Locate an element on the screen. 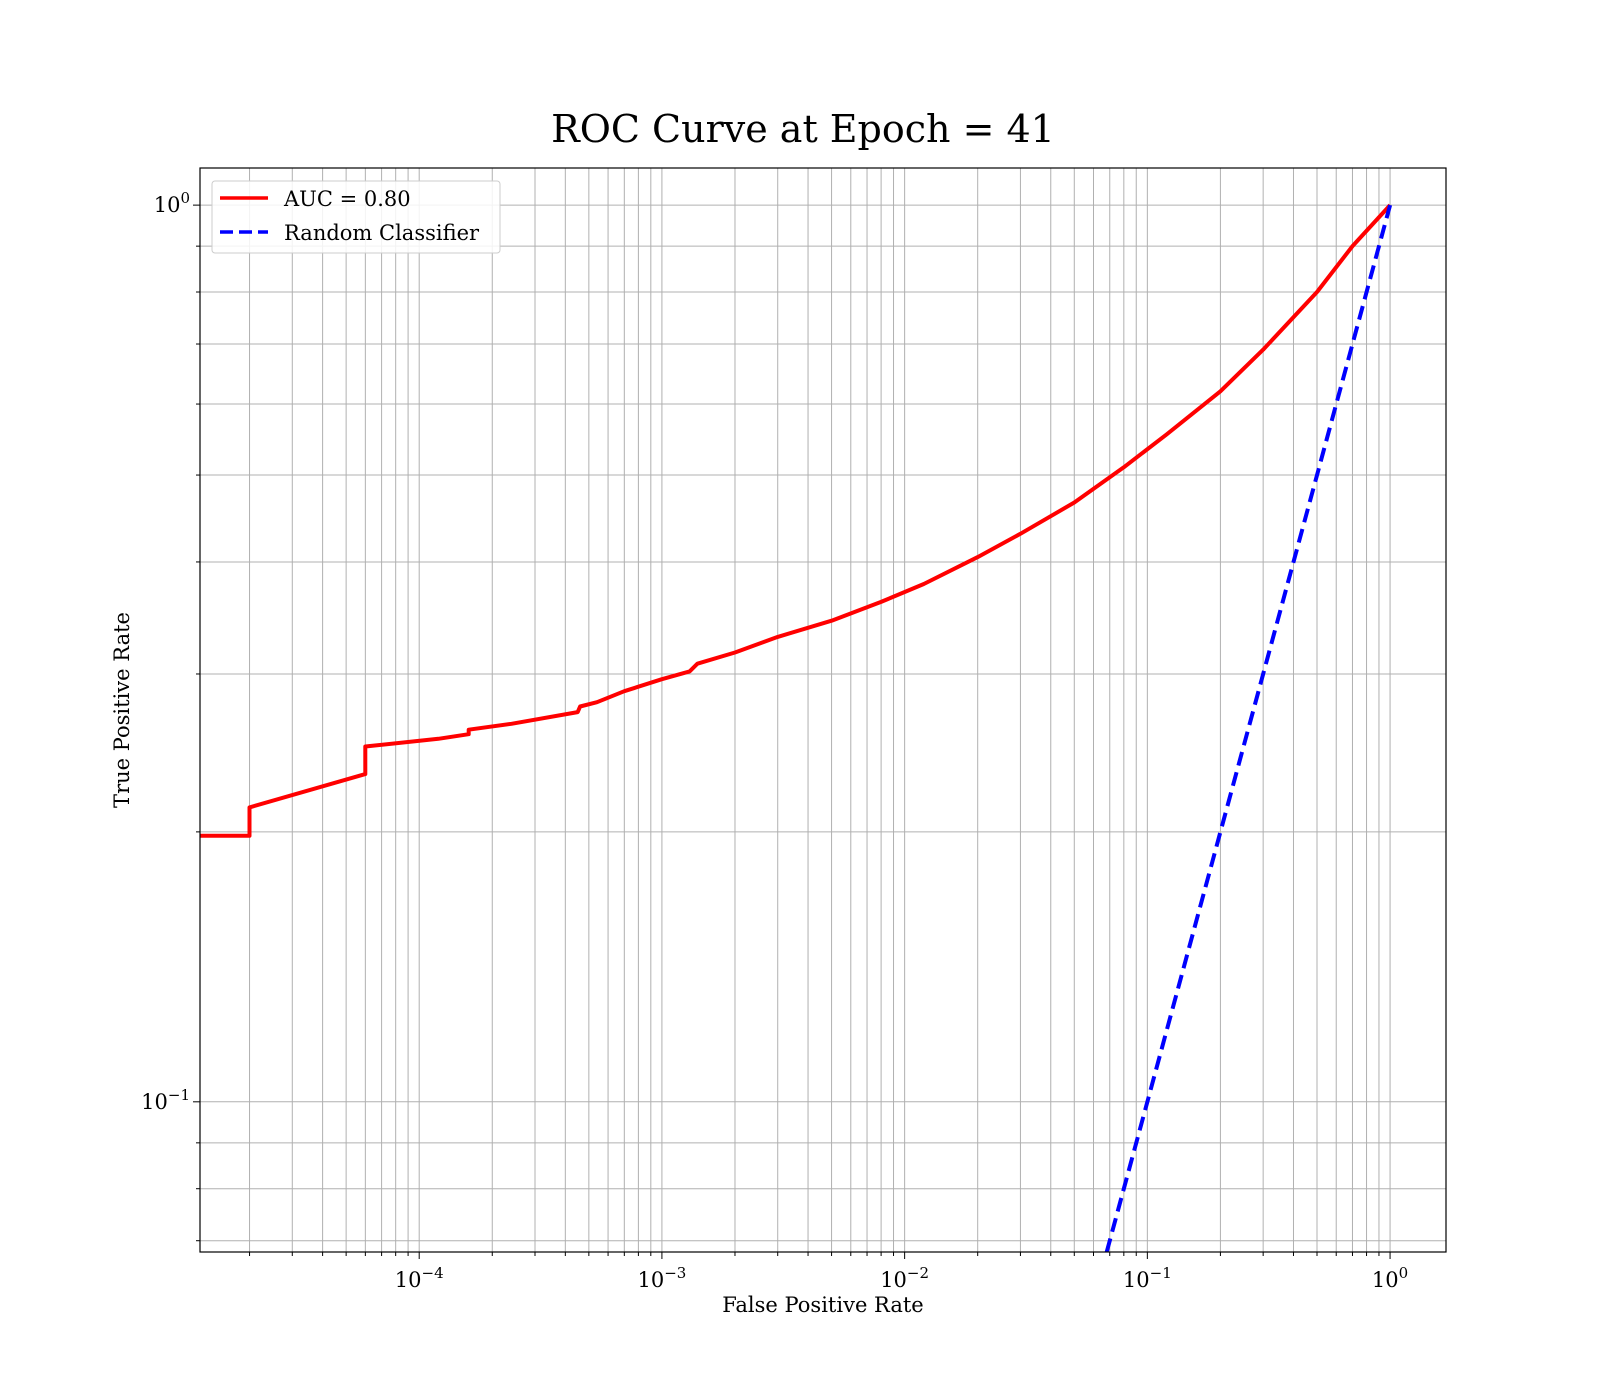  legend-label-random: Random Classifier is located at coordinates (382, 233).